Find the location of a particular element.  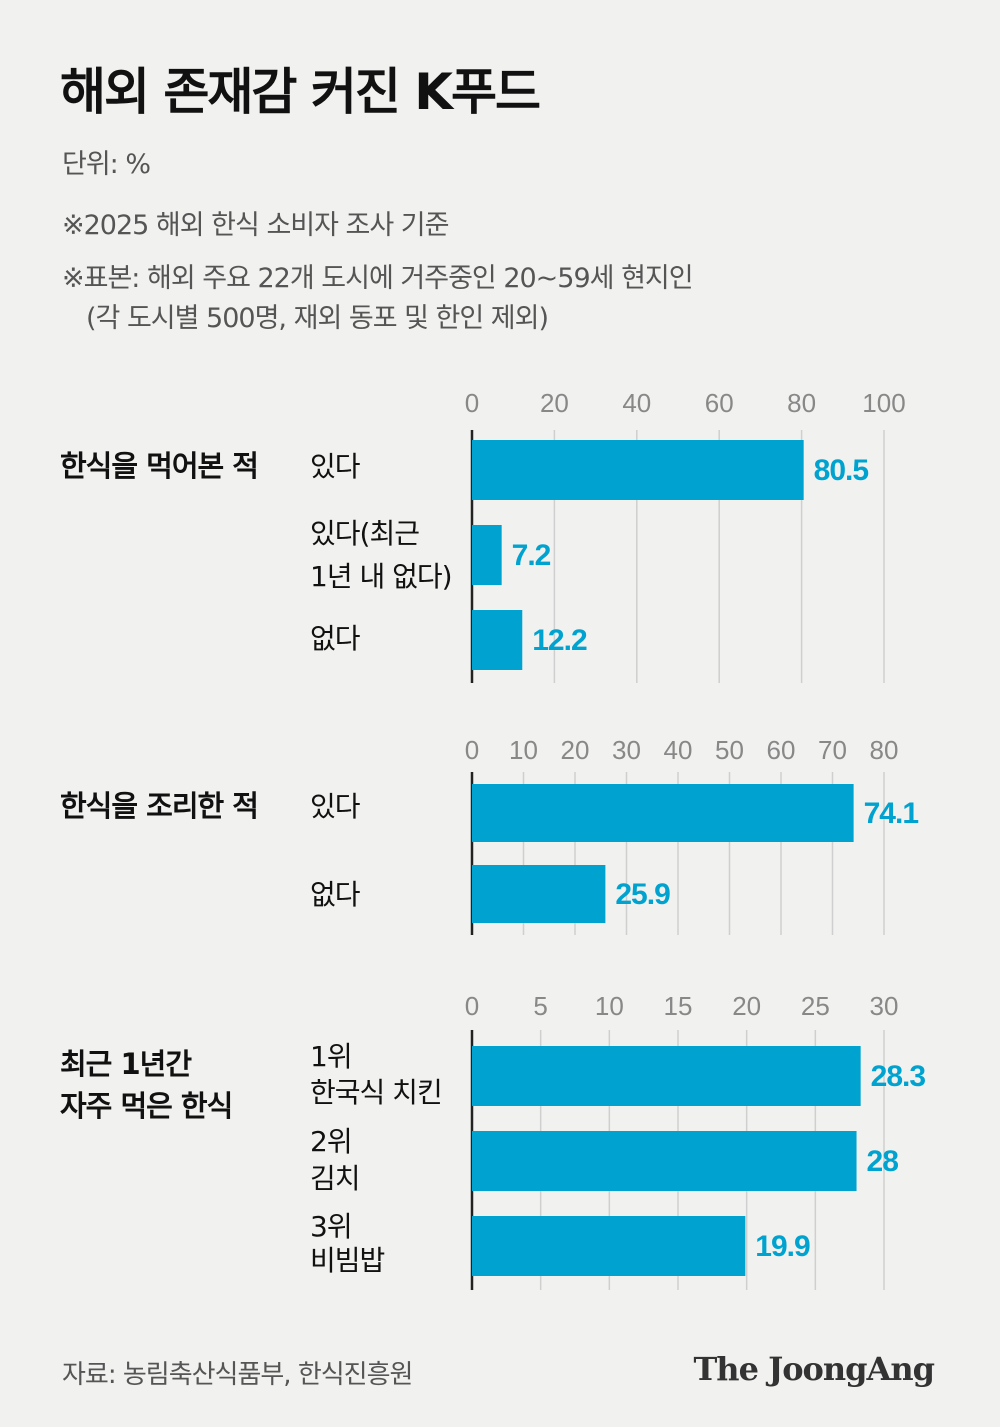

data-label: 19.9 is located at coordinates (782, 1246).